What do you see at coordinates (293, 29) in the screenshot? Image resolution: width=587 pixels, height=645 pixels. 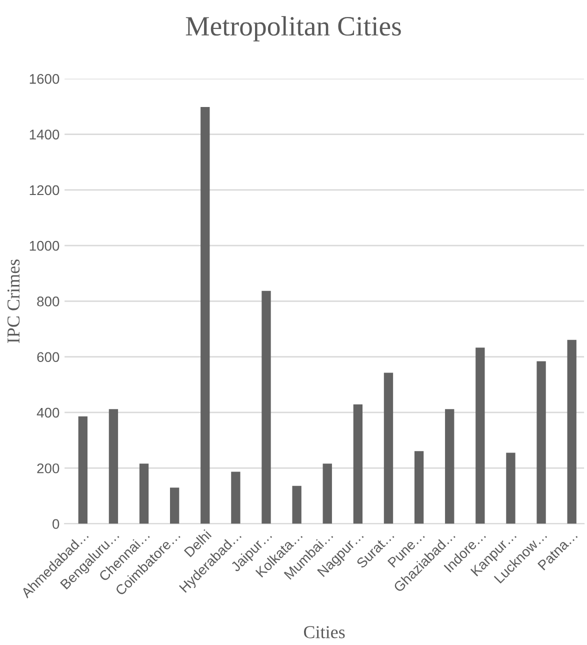 I see `chart-title: Metropolitan Cities` at bounding box center [293, 29].